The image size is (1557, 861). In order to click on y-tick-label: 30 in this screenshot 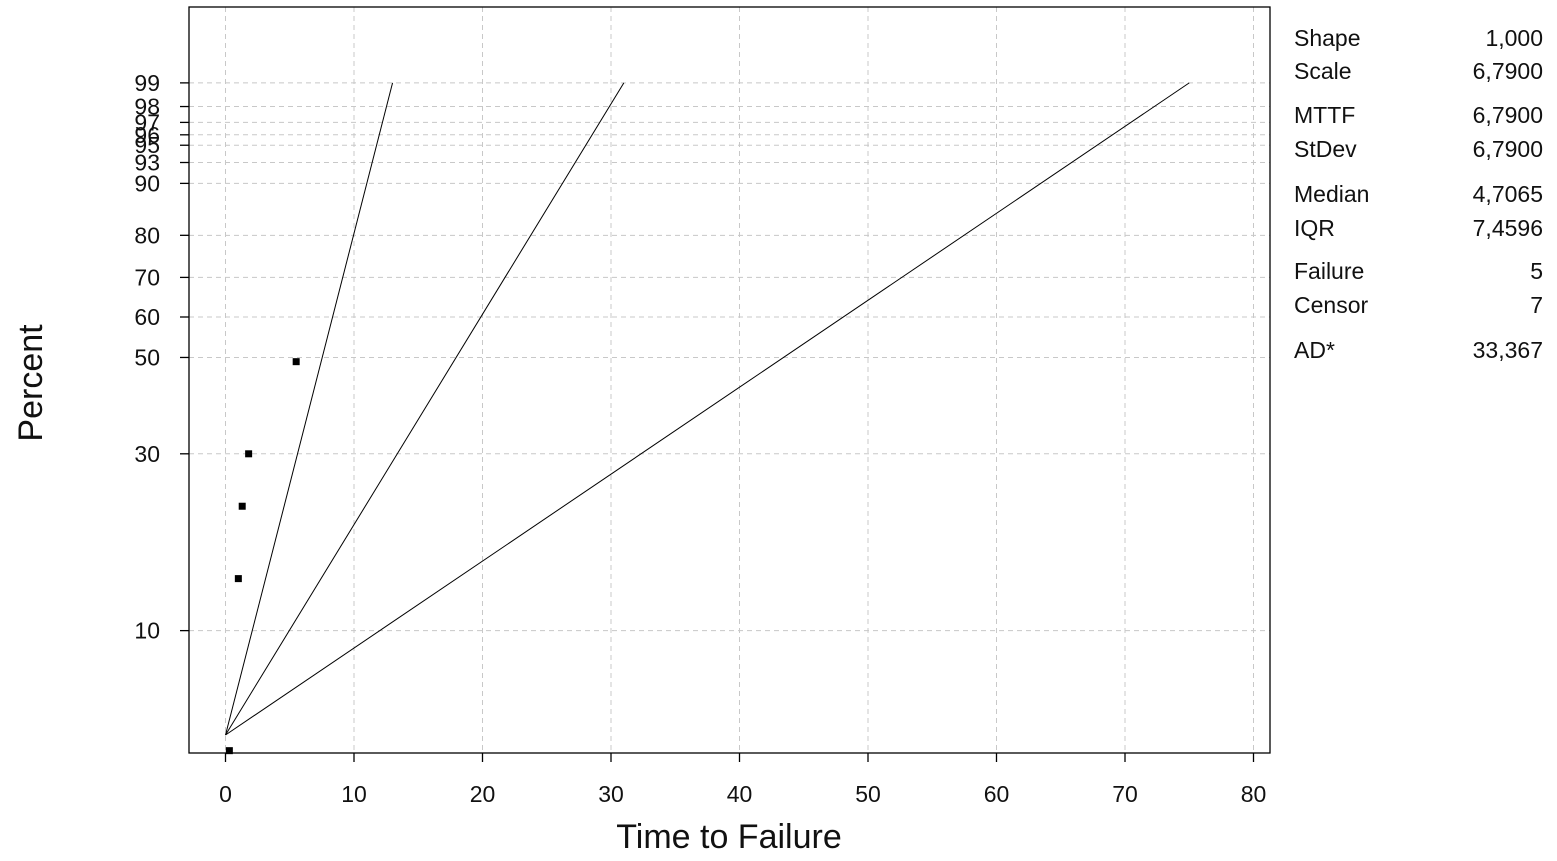, I will do `click(147, 454)`.